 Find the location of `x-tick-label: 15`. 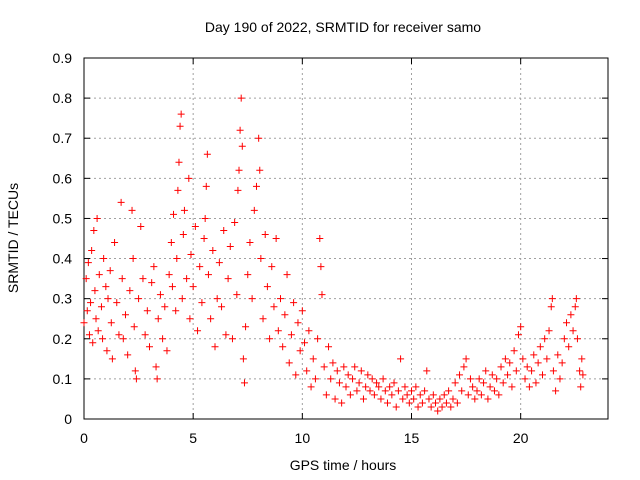

x-tick-label: 15 is located at coordinates (412, 438).